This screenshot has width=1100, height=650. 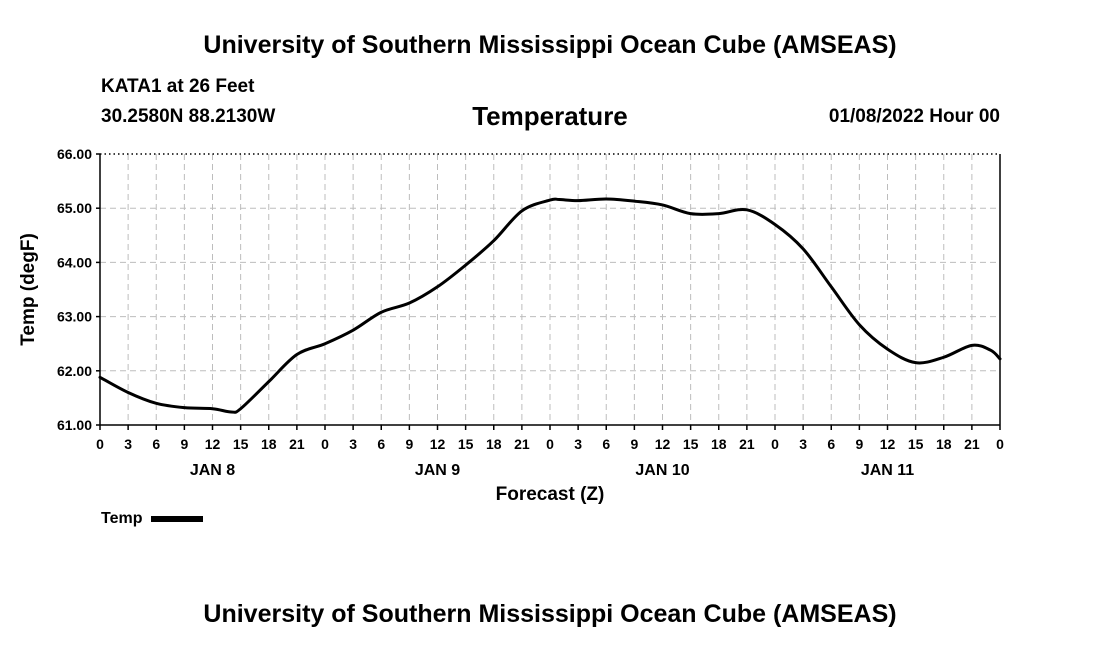 What do you see at coordinates (28, 289) in the screenshot?
I see `y-axis-title: Temp (degF)` at bounding box center [28, 289].